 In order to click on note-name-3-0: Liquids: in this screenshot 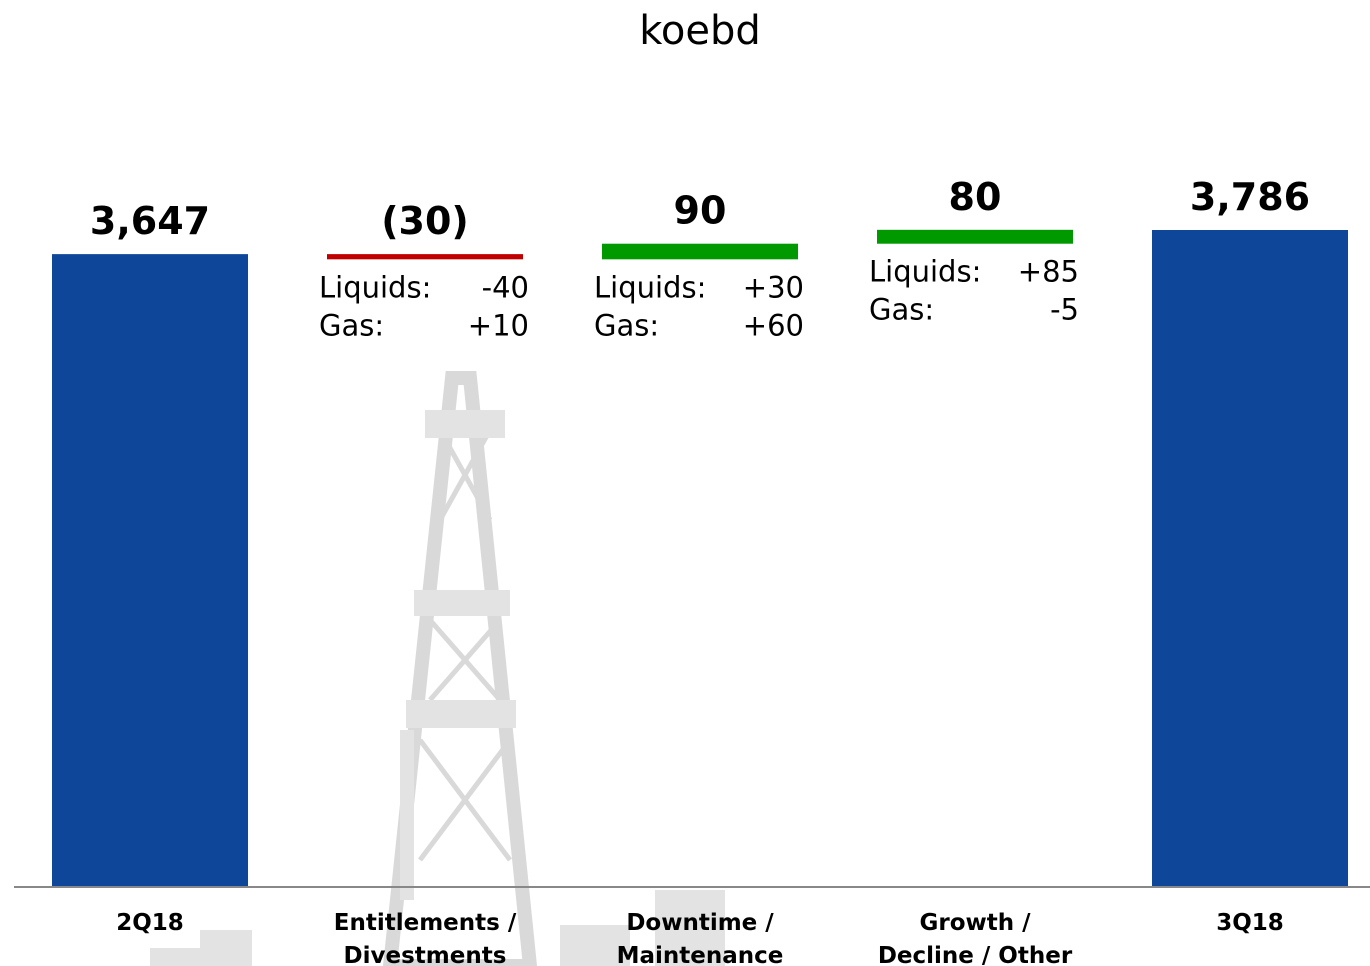, I will do `click(925, 272)`.